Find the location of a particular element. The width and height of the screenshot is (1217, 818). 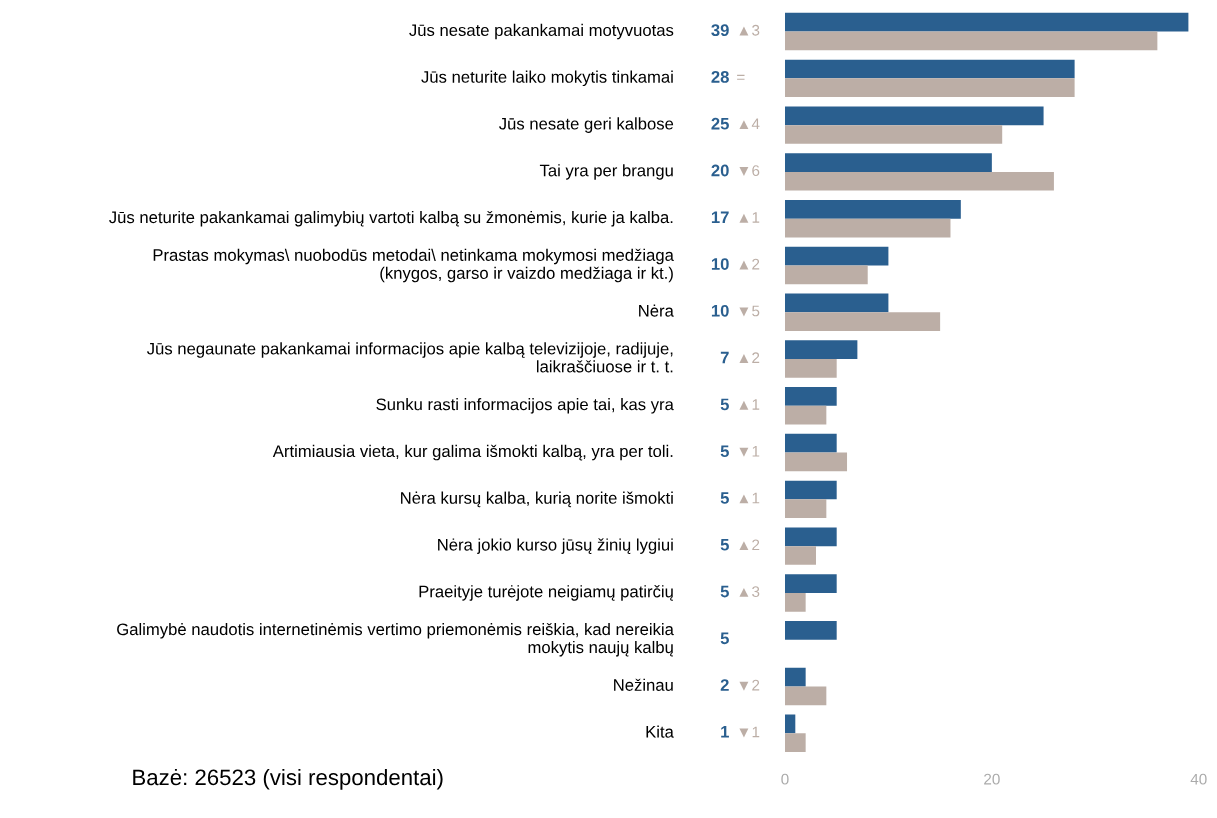

x-tick-label: 0 is located at coordinates (785, 779).